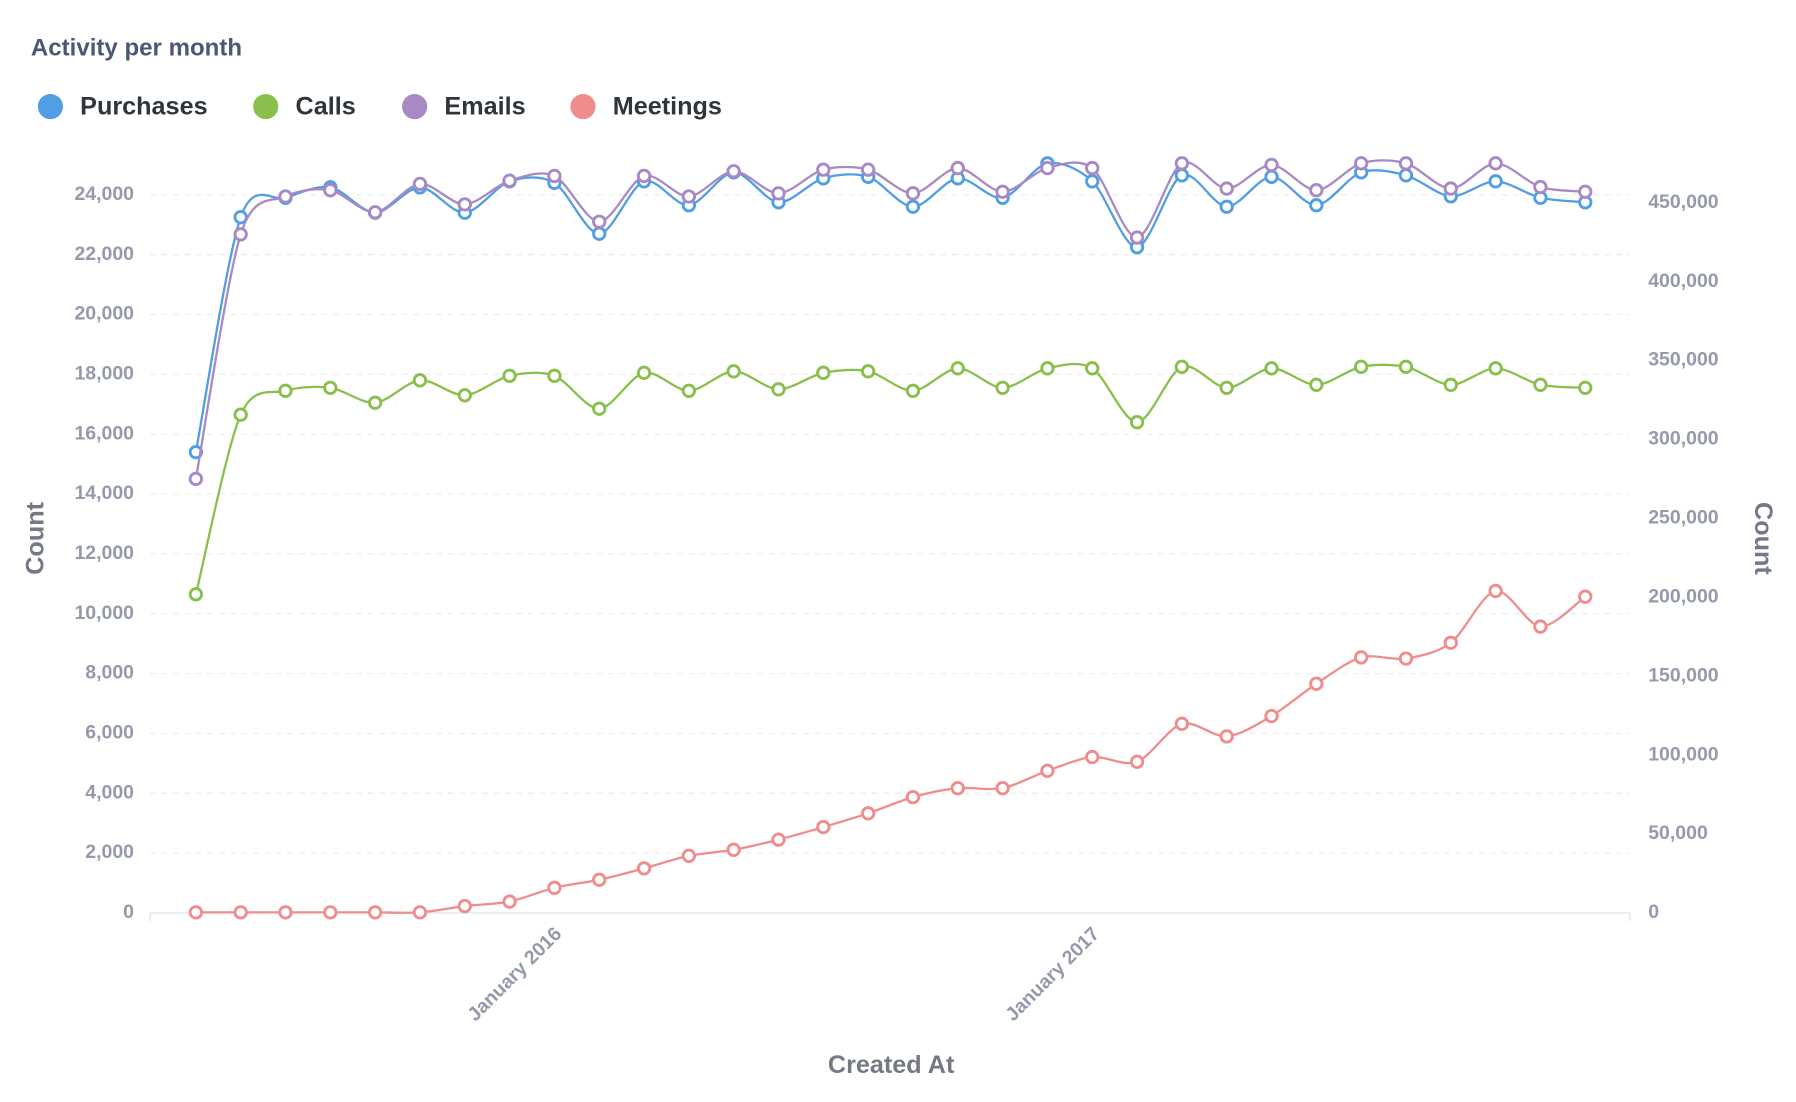 The height and width of the screenshot is (1102, 1796). I want to click on y2-tick-label: 350,000, so click(1683, 360).